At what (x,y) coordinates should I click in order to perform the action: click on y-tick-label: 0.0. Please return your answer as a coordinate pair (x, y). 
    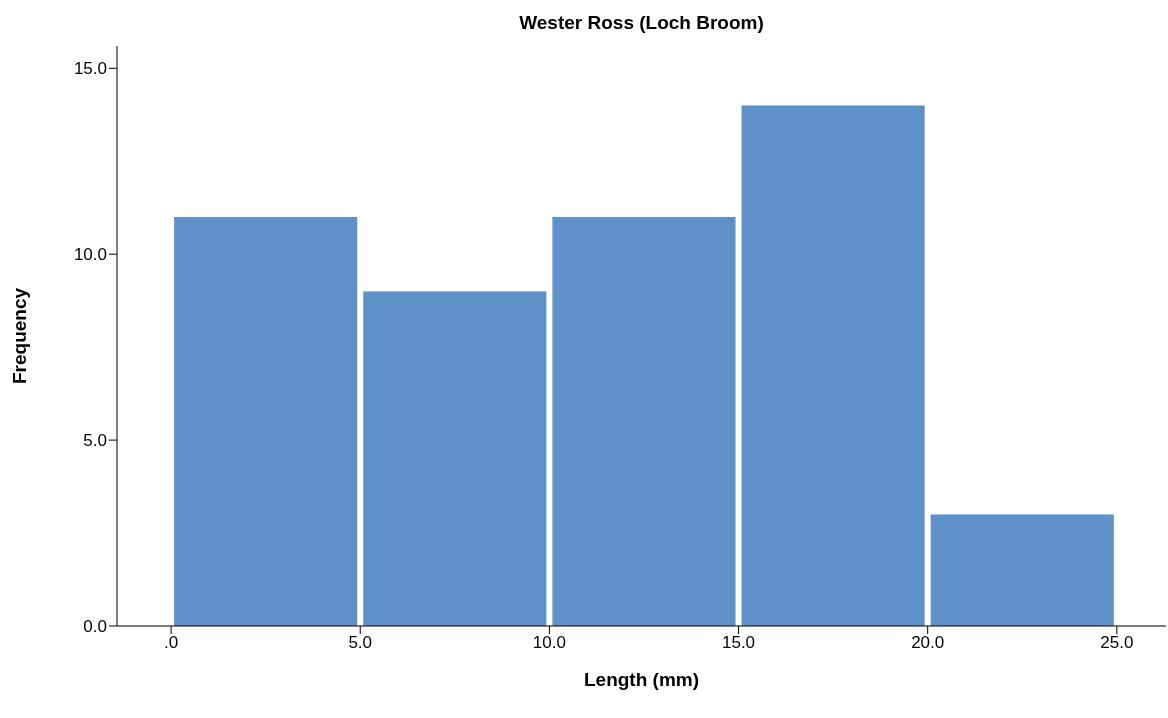
    Looking at the image, I should click on (95, 627).